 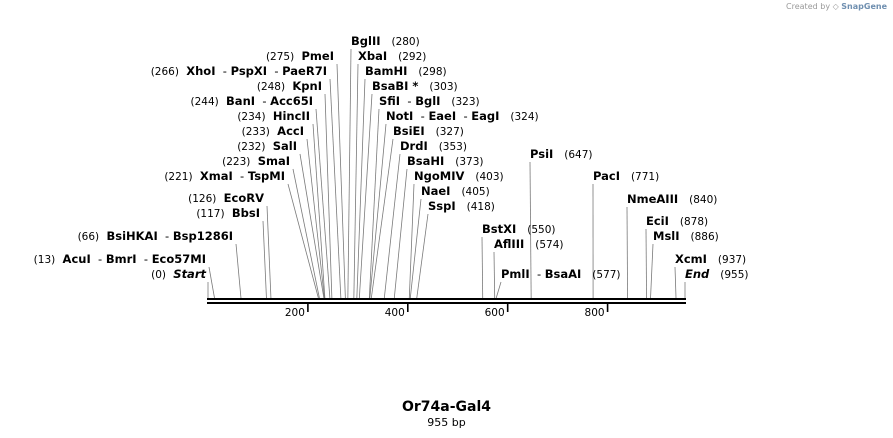 What do you see at coordinates (264, 259) in the screenshot?
I see `leader-line-bbsi` at bounding box center [264, 259].